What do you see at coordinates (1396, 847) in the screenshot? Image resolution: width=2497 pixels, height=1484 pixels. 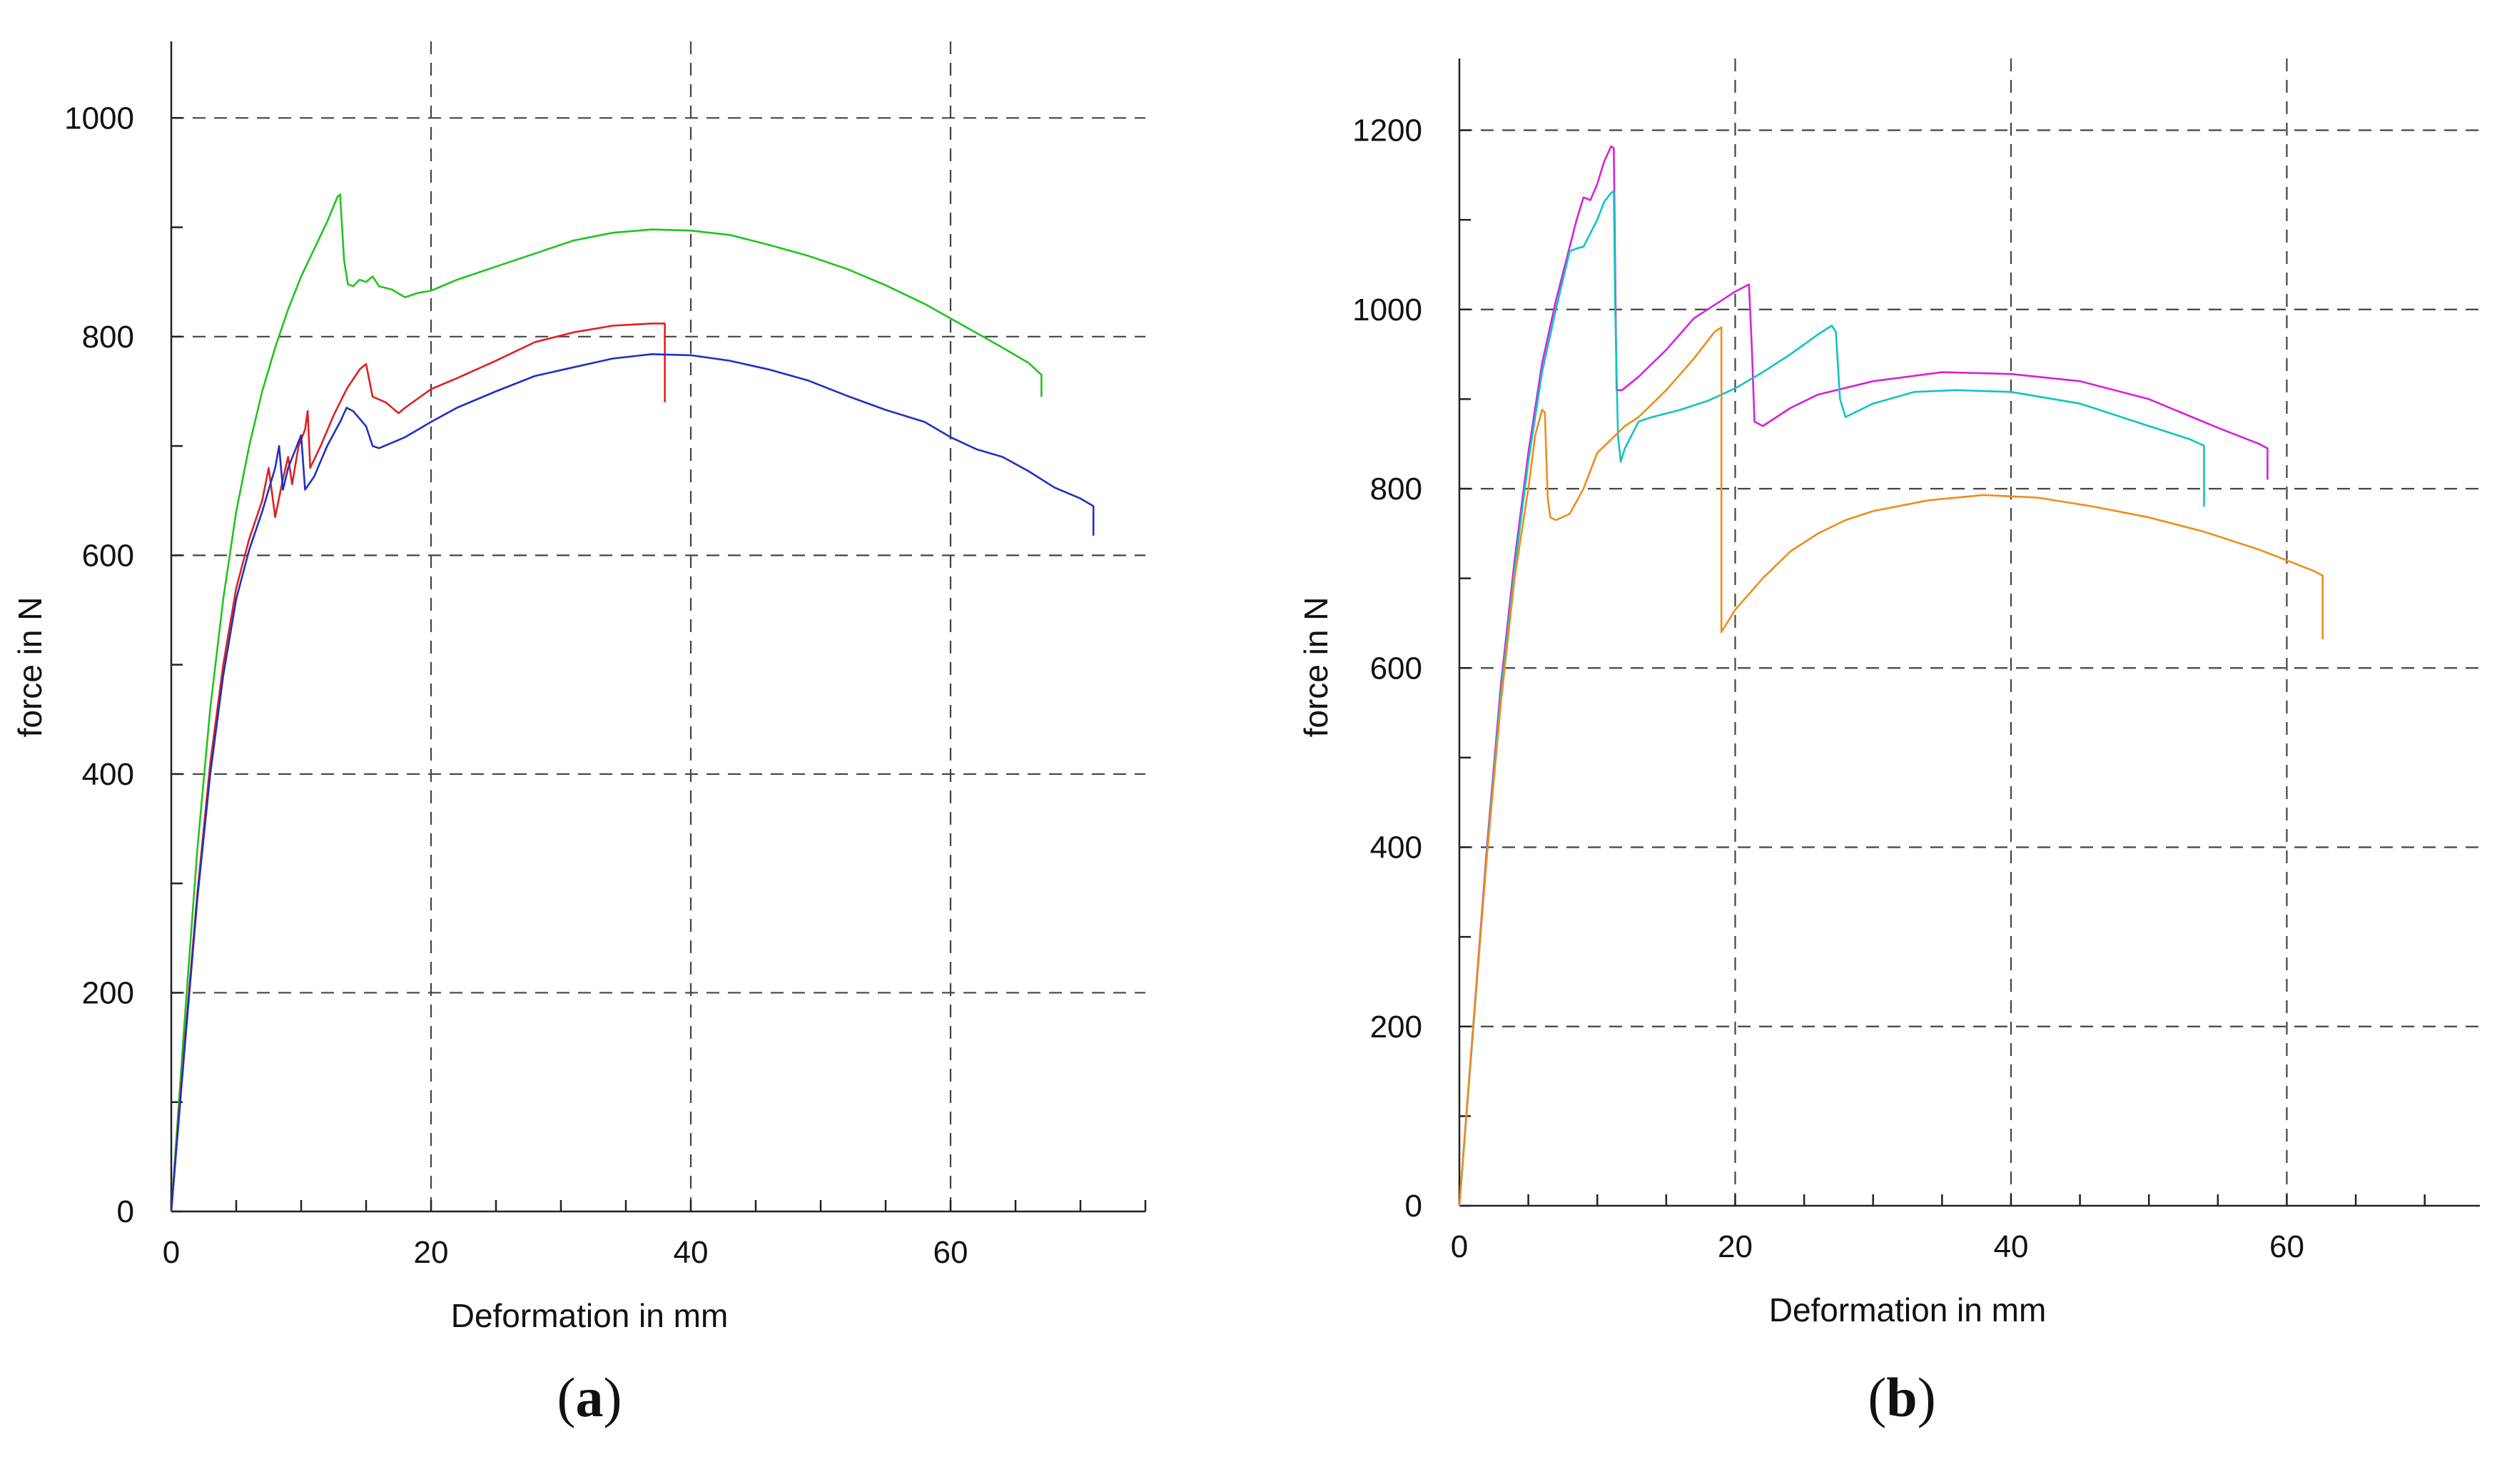 I see `chart-b-y-tick-label: 400` at bounding box center [1396, 847].